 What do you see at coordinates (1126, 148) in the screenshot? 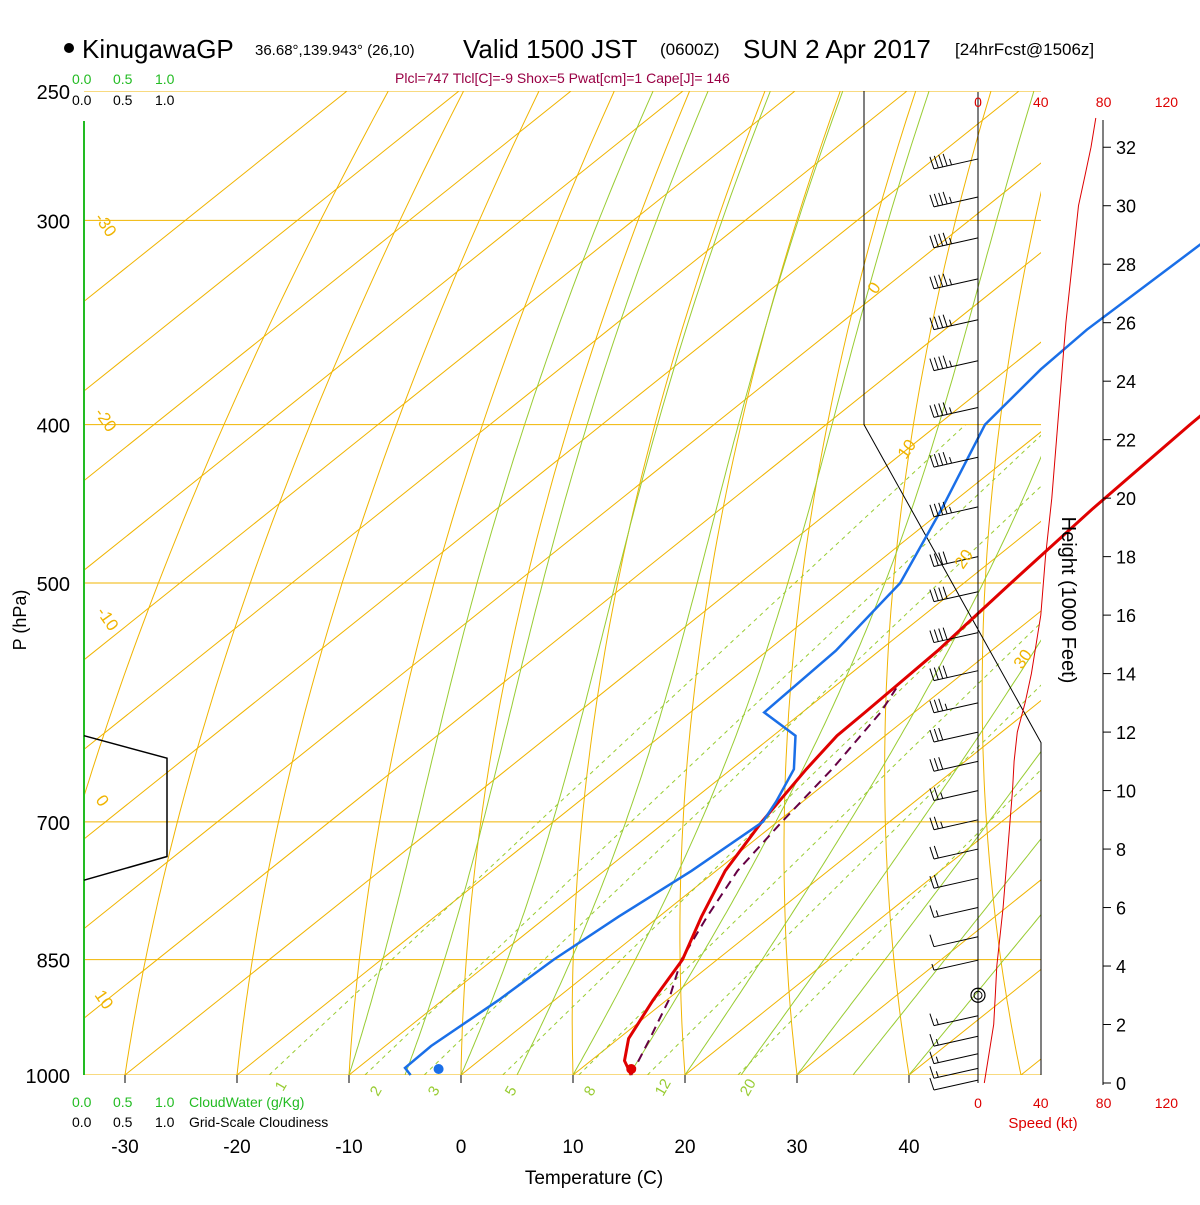
I see `height-tick-label: 32` at bounding box center [1126, 148].